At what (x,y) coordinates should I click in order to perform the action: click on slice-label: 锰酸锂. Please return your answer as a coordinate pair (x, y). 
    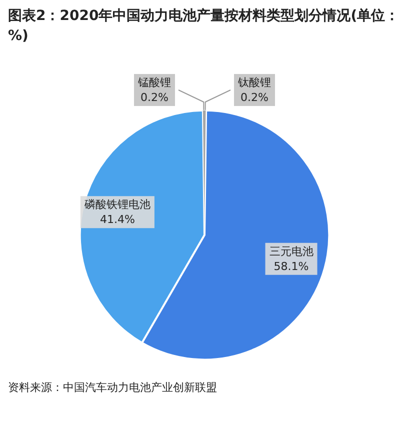
    Looking at the image, I should click on (154, 82).